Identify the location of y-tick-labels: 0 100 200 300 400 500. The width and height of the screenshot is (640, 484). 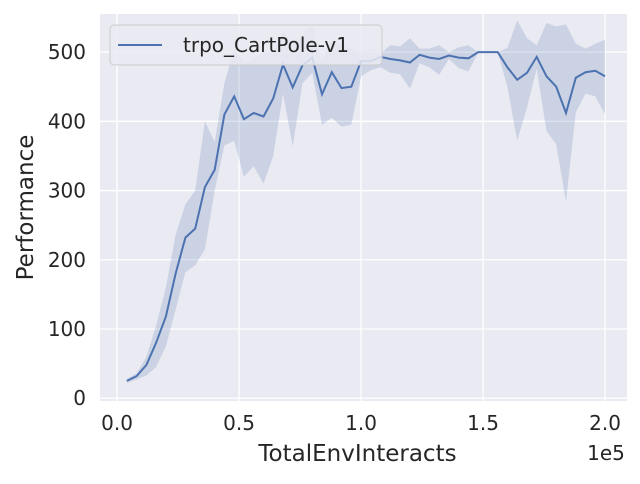
(67, 225).